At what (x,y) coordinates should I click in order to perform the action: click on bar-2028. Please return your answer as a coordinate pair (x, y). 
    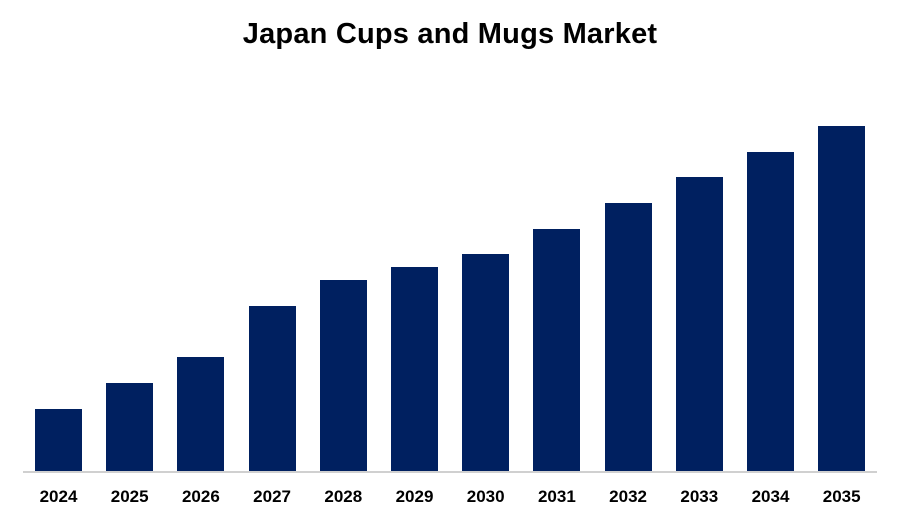
    Looking at the image, I should click on (343, 376).